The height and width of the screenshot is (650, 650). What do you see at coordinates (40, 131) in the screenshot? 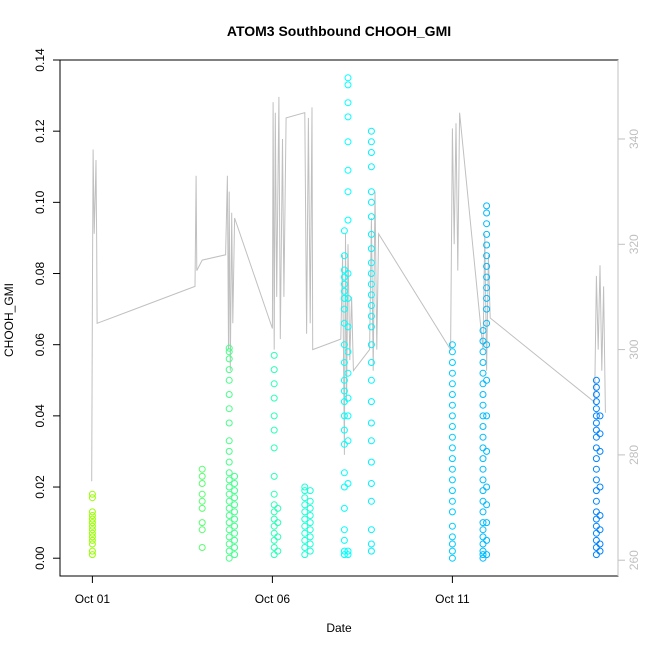
I see `y-tick-label: 0.12` at bounding box center [40, 131].